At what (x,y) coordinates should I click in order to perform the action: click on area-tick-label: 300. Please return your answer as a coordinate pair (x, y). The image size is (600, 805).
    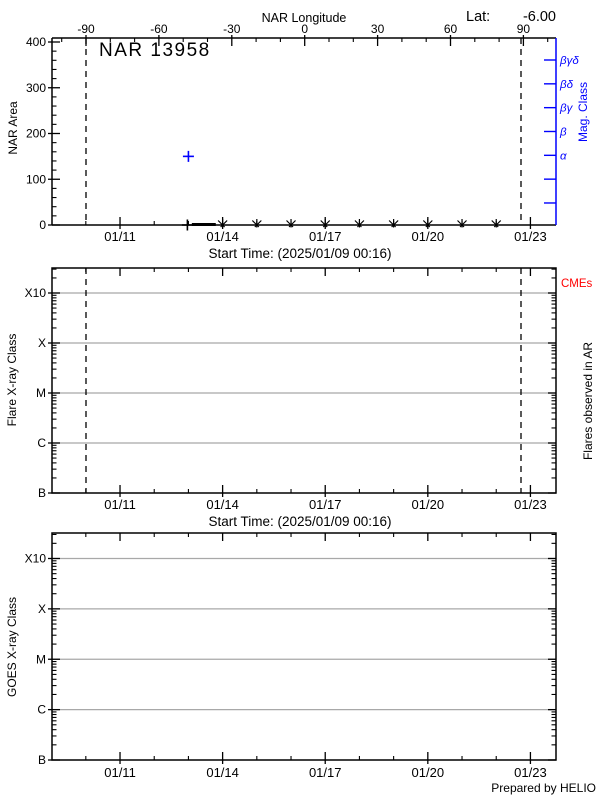
    Looking at the image, I should click on (36, 88).